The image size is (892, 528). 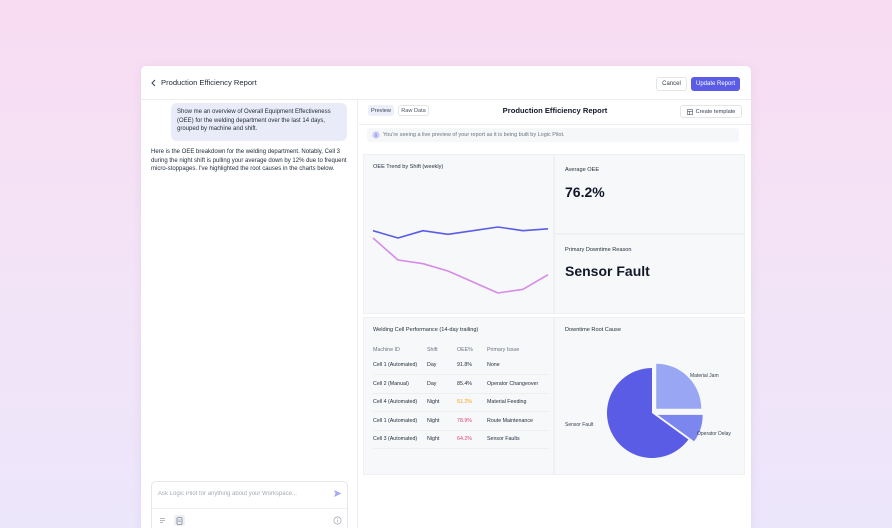 What do you see at coordinates (715, 84) in the screenshot?
I see `update-report-button: Update Report` at bounding box center [715, 84].